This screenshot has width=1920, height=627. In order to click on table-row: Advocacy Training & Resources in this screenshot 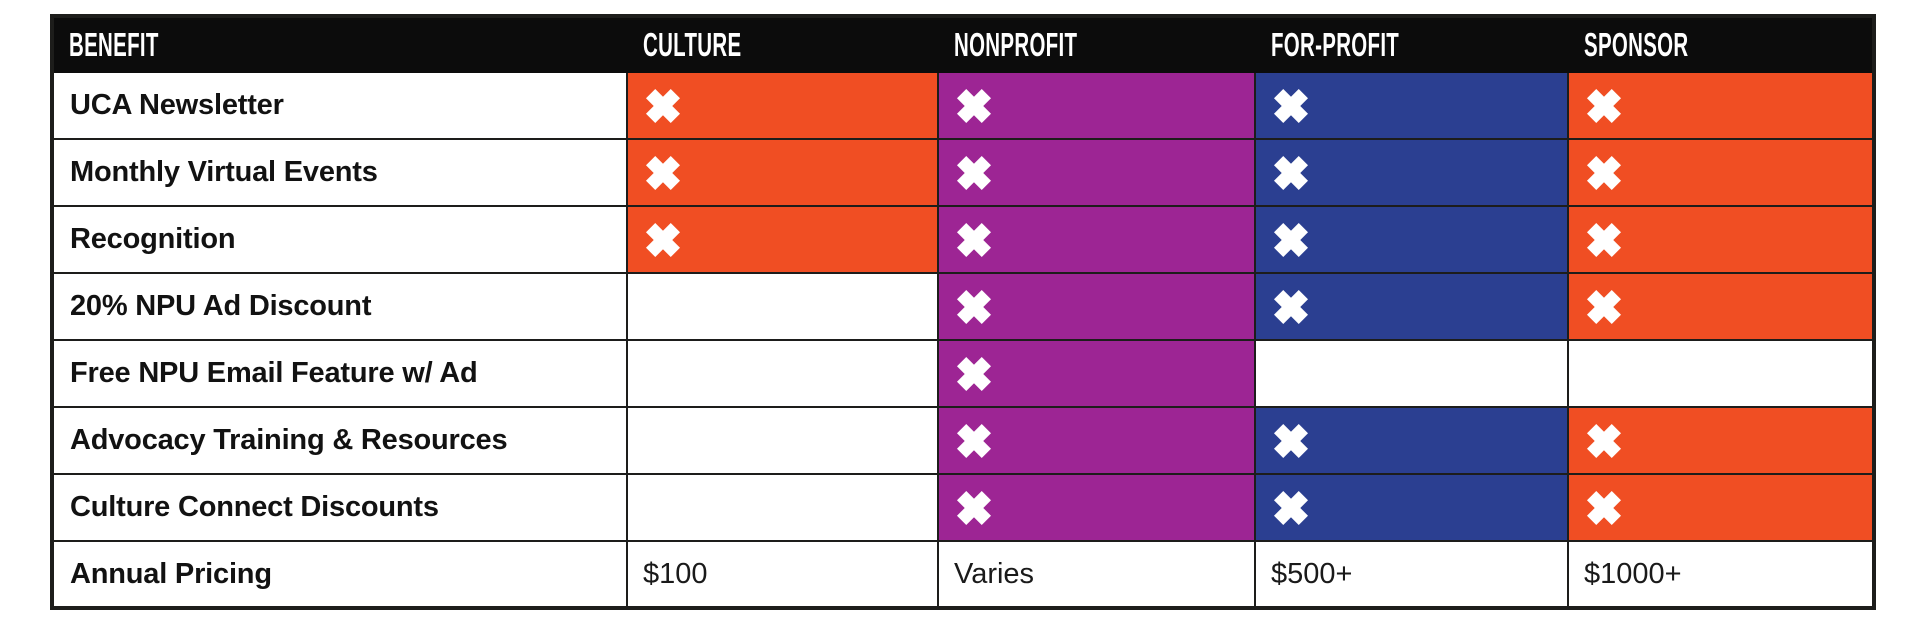, I will do `click(963, 440)`.